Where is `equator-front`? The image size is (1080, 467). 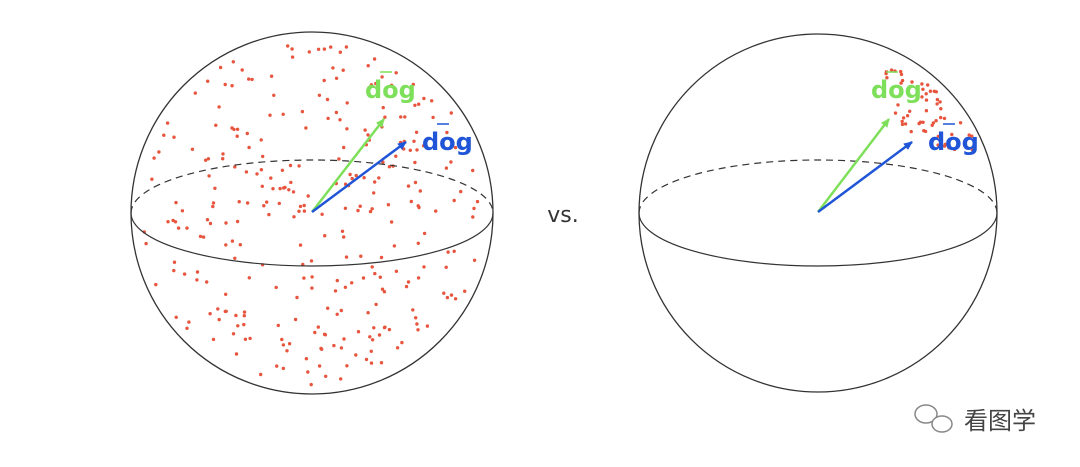 equator-front is located at coordinates (818, 239).